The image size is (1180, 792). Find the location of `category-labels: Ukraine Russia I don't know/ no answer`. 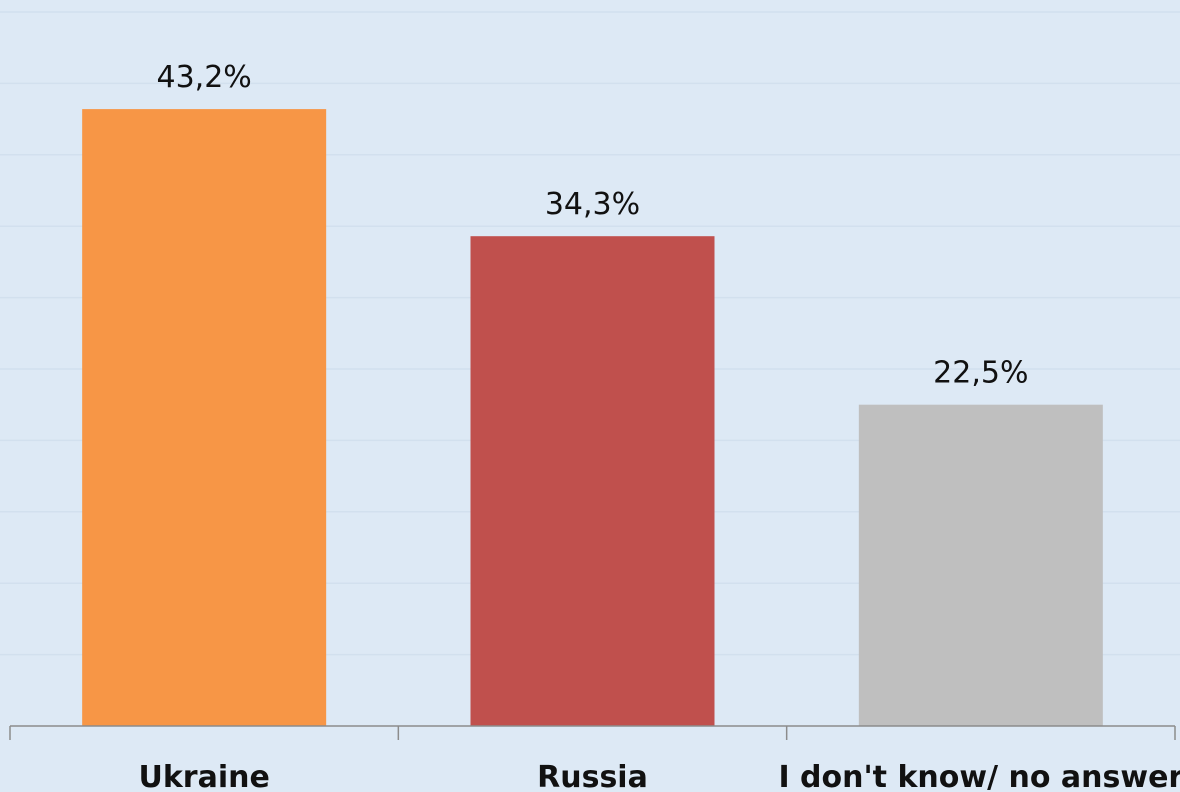

category-labels: Ukraine Russia I don't know/ no answer is located at coordinates (659, 776).